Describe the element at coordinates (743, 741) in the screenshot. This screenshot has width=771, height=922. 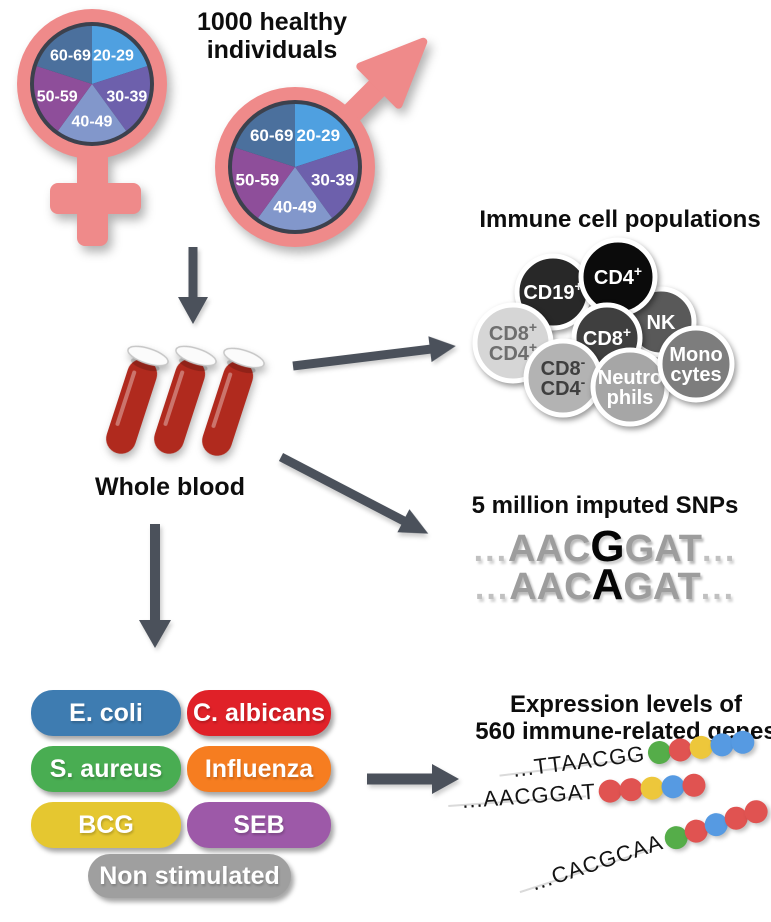
I see `expression-dot-blue` at that location.